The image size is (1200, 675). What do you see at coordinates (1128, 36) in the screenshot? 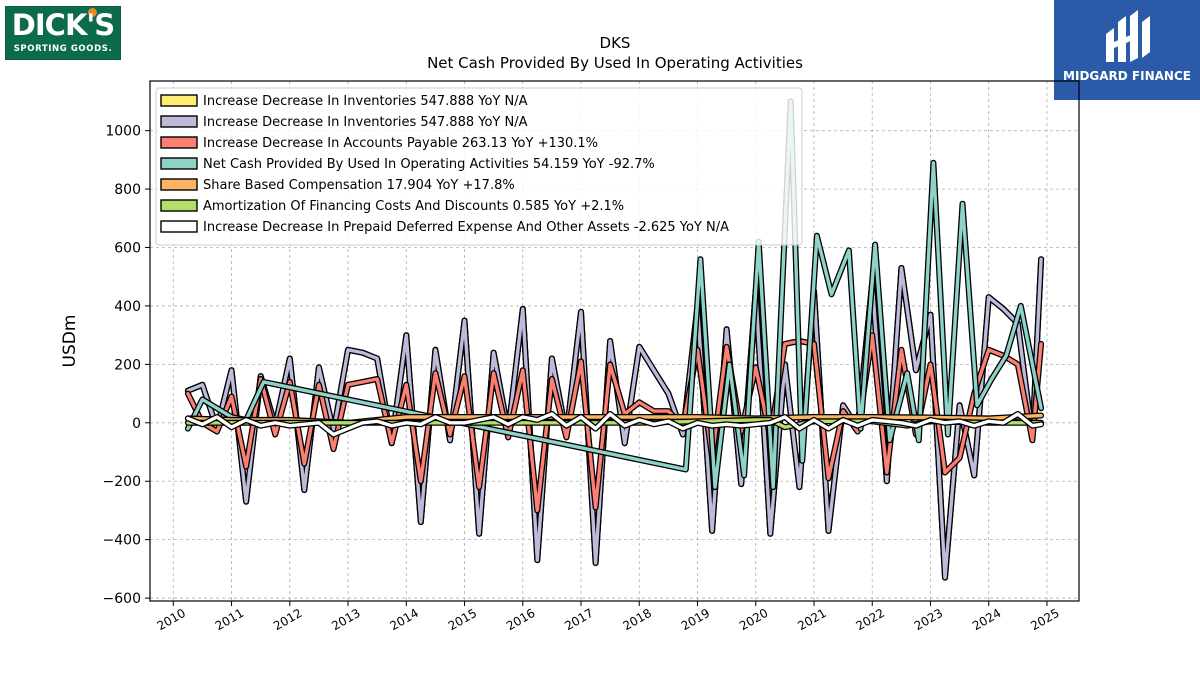
I see `midgard-emblem-icon` at bounding box center [1128, 36].